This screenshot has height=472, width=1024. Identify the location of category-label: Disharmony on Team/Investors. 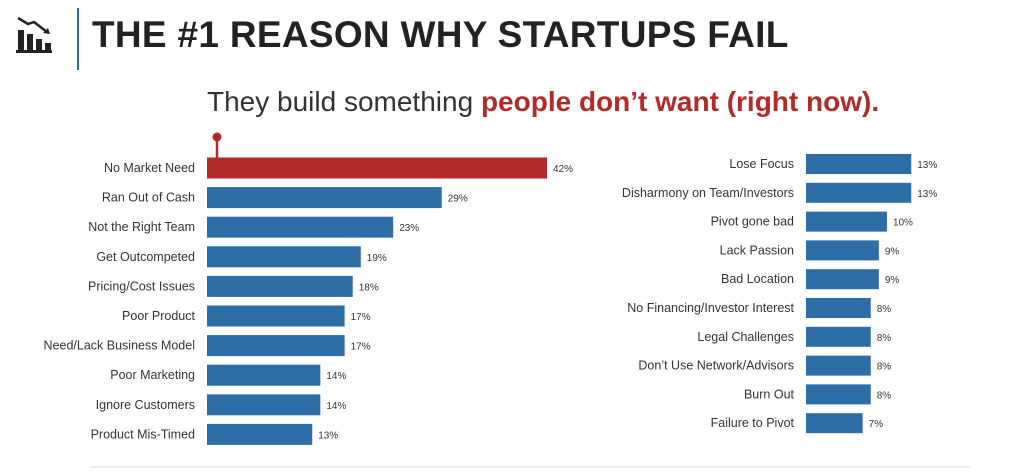
(708, 193).